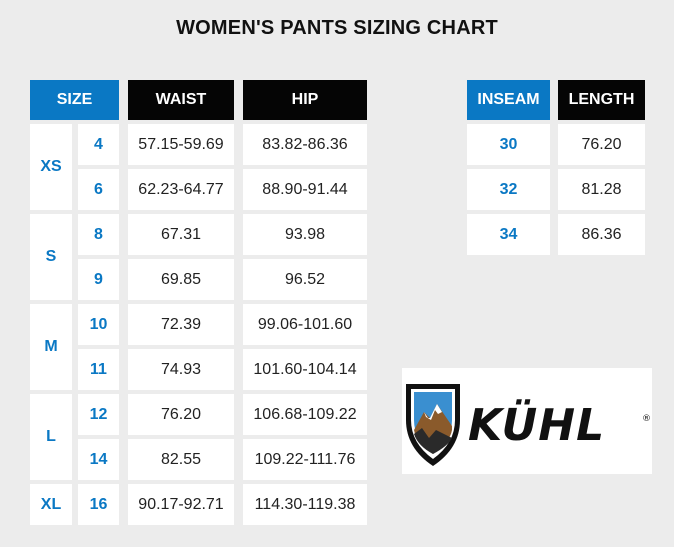 This screenshot has width=674, height=547. I want to click on size-group-l: L, so click(51, 437).